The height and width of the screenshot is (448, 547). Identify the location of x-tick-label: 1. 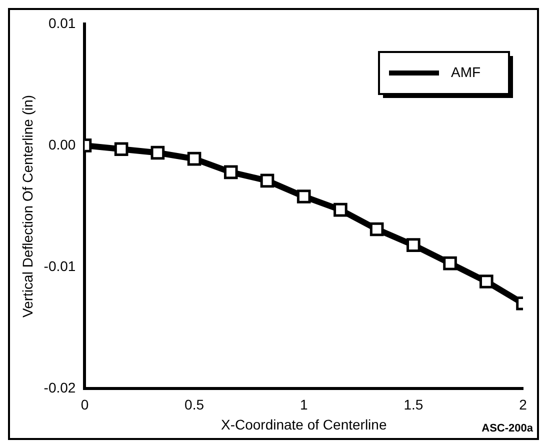
(304, 404).